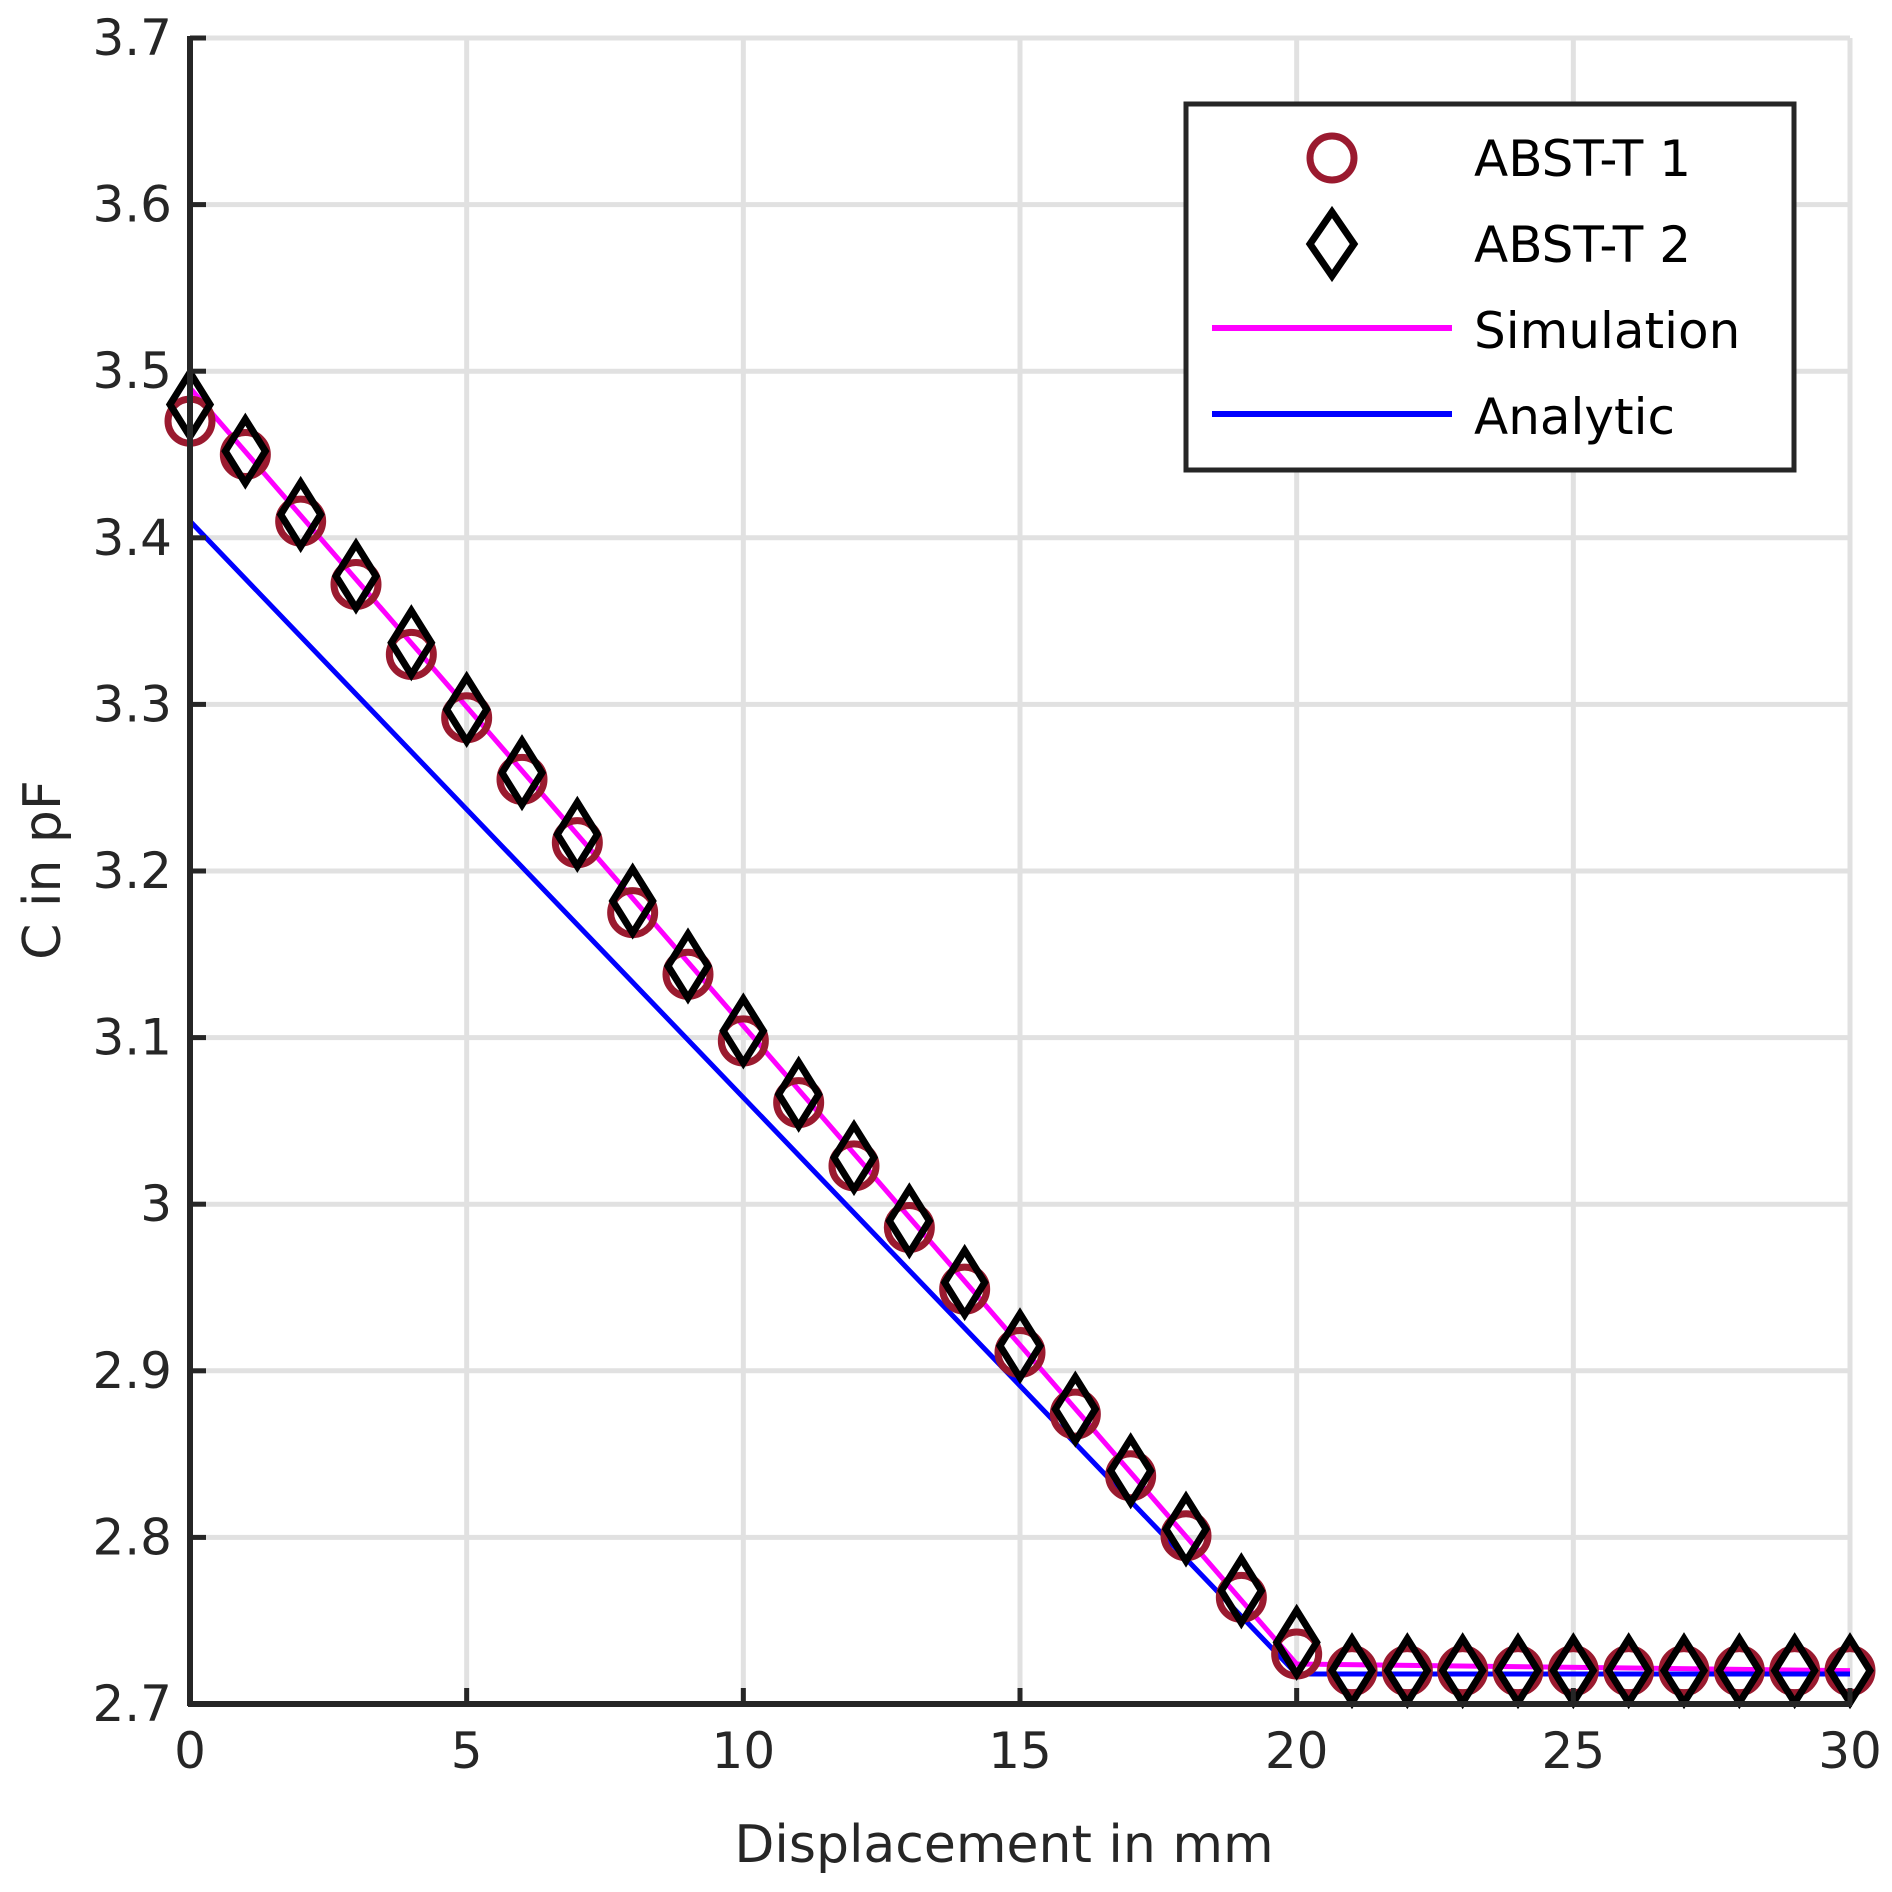 This screenshot has width=1892, height=1892. What do you see at coordinates (156, 1204) in the screenshot?
I see `y-tick-label: 3` at bounding box center [156, 1204].